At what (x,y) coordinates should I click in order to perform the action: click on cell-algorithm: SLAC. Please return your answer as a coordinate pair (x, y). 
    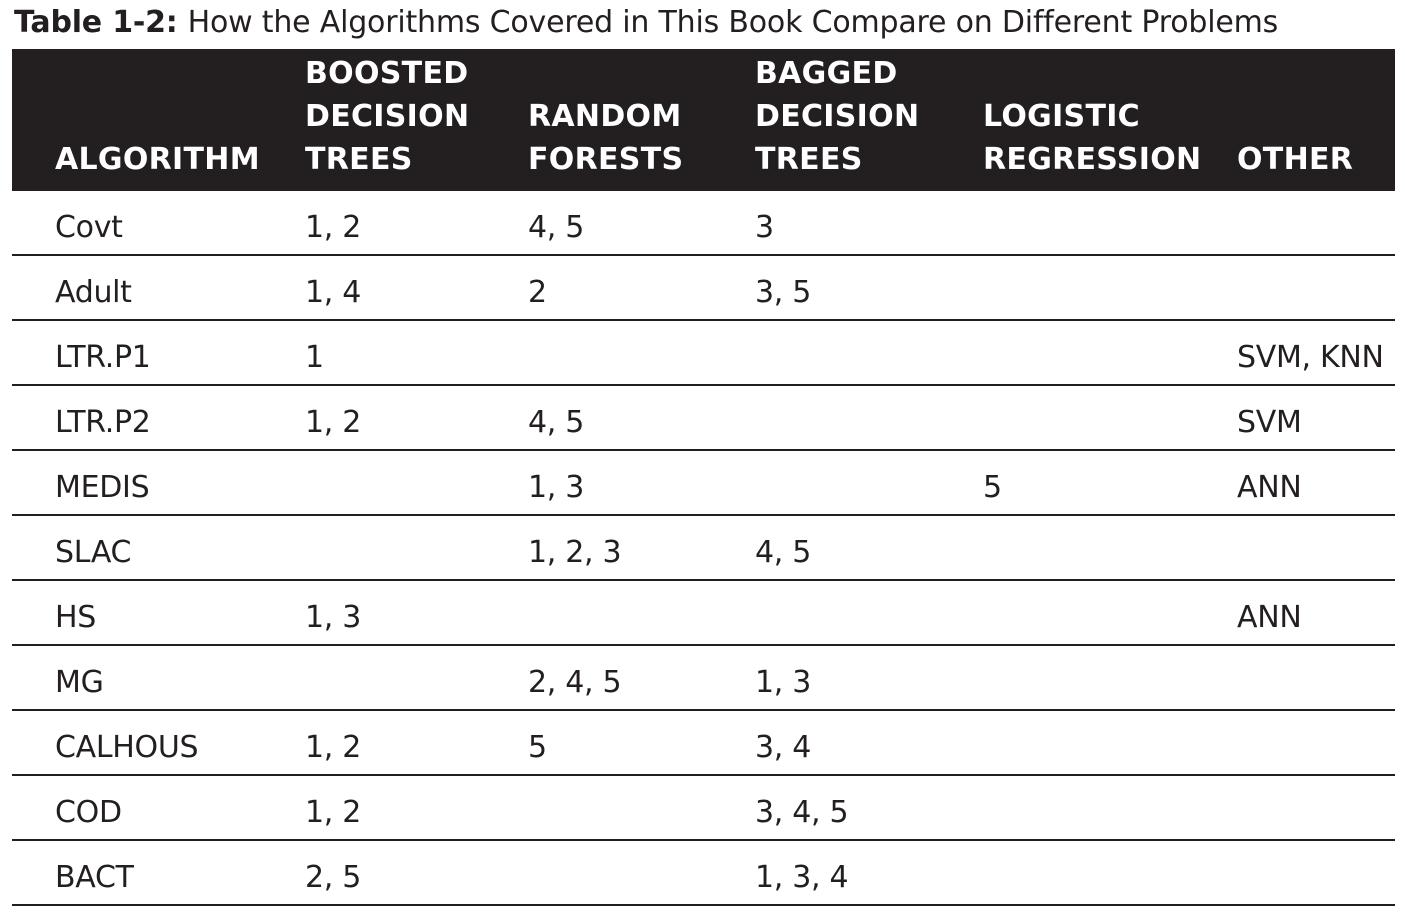
    Looking at the image, I should click on (93, 552).